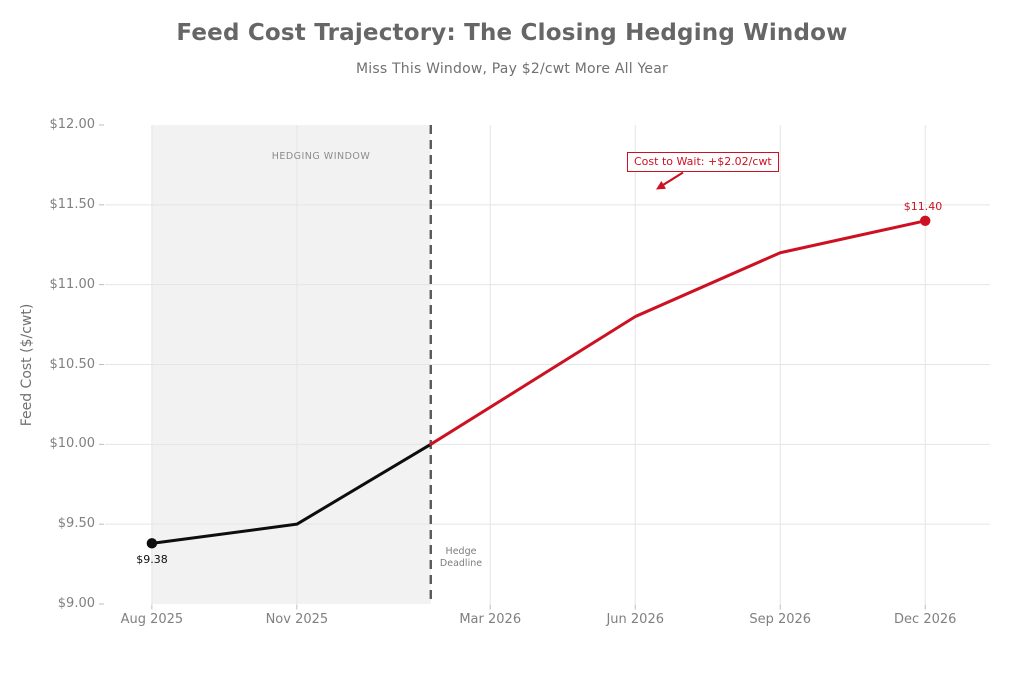  I want to click on x-tick-label: Jun 2026, so click(635, 619).